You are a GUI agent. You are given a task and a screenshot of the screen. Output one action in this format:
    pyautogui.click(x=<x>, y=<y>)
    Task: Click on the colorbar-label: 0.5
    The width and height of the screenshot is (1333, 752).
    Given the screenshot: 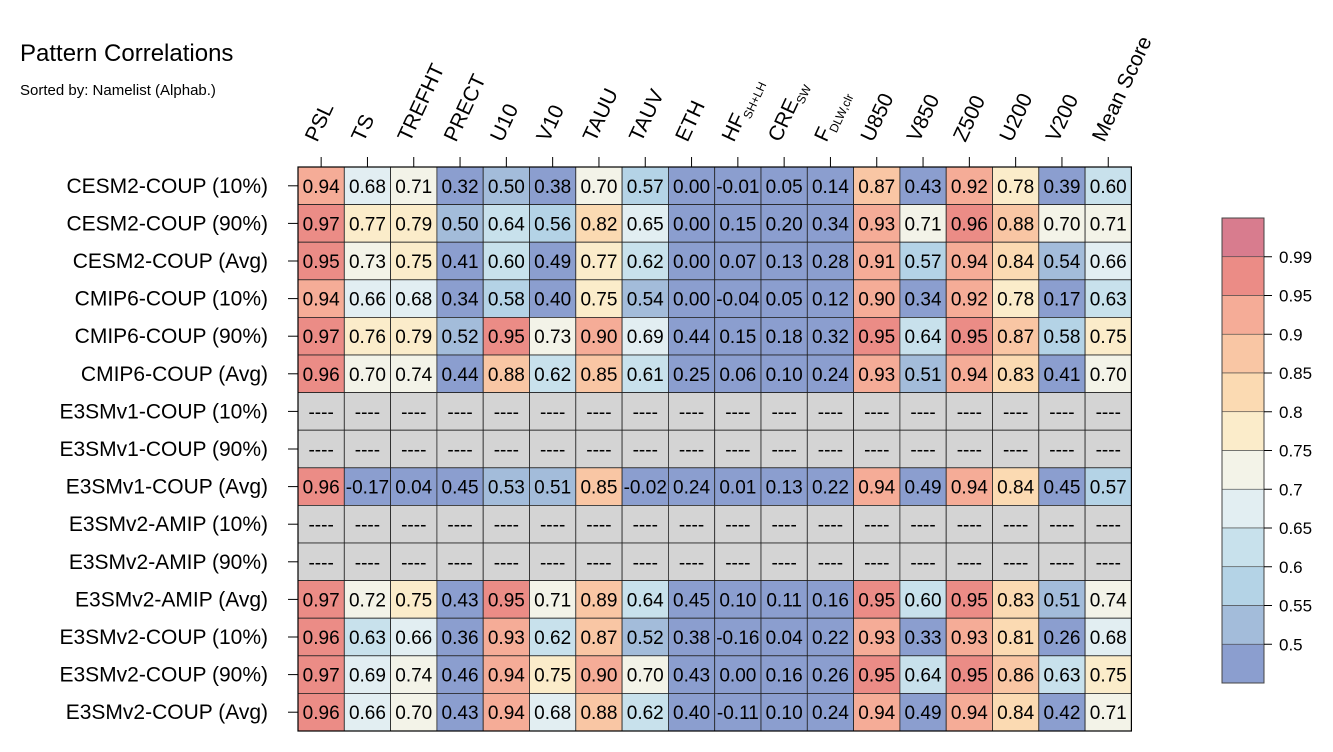 What is the action you would take?
    pyautogui.click(x=1291, y=644)
    